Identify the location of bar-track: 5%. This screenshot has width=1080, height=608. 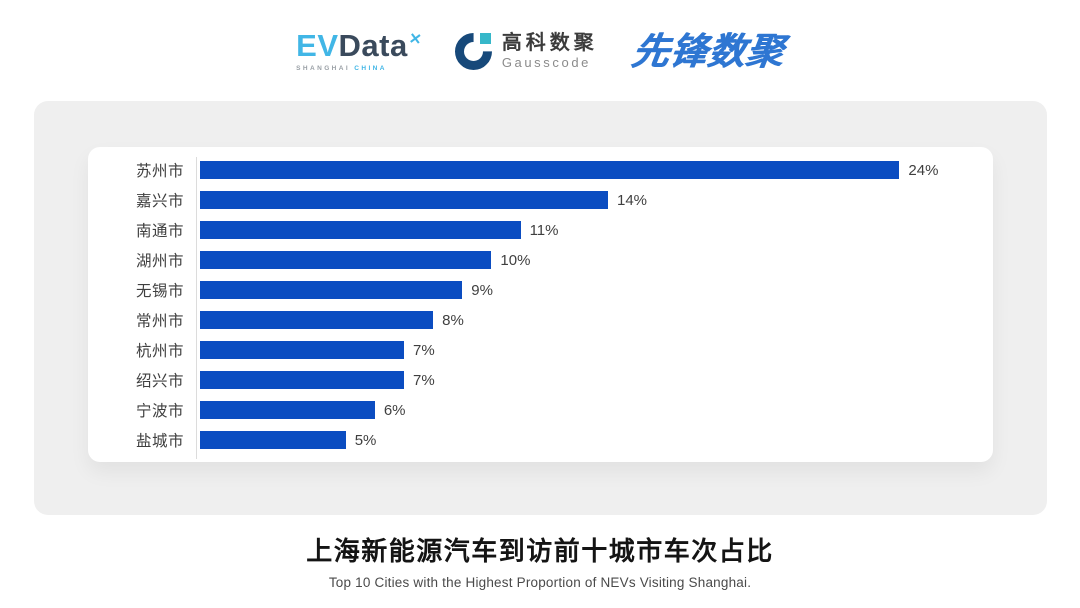
(594, 440).